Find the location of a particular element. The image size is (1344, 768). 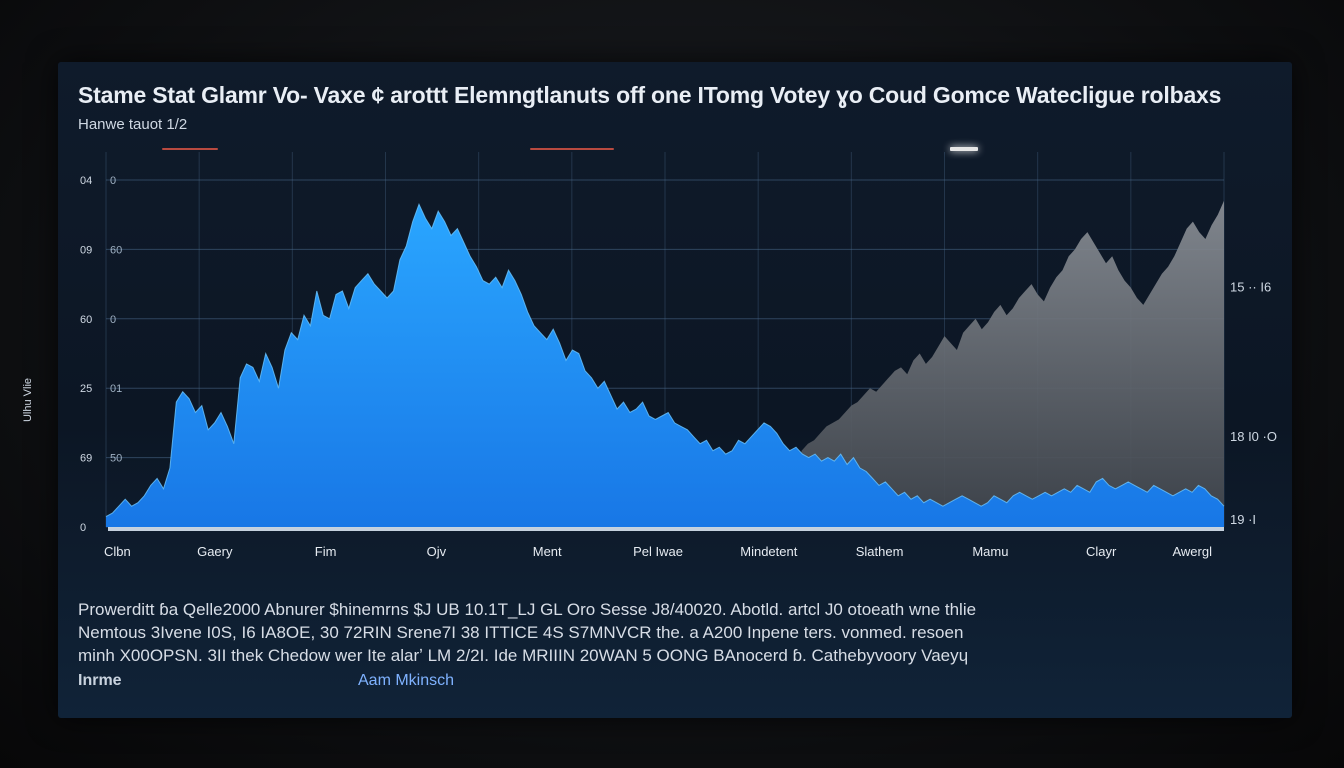

left-tick-outer-5: 0 is located at coordinates (83, 528).